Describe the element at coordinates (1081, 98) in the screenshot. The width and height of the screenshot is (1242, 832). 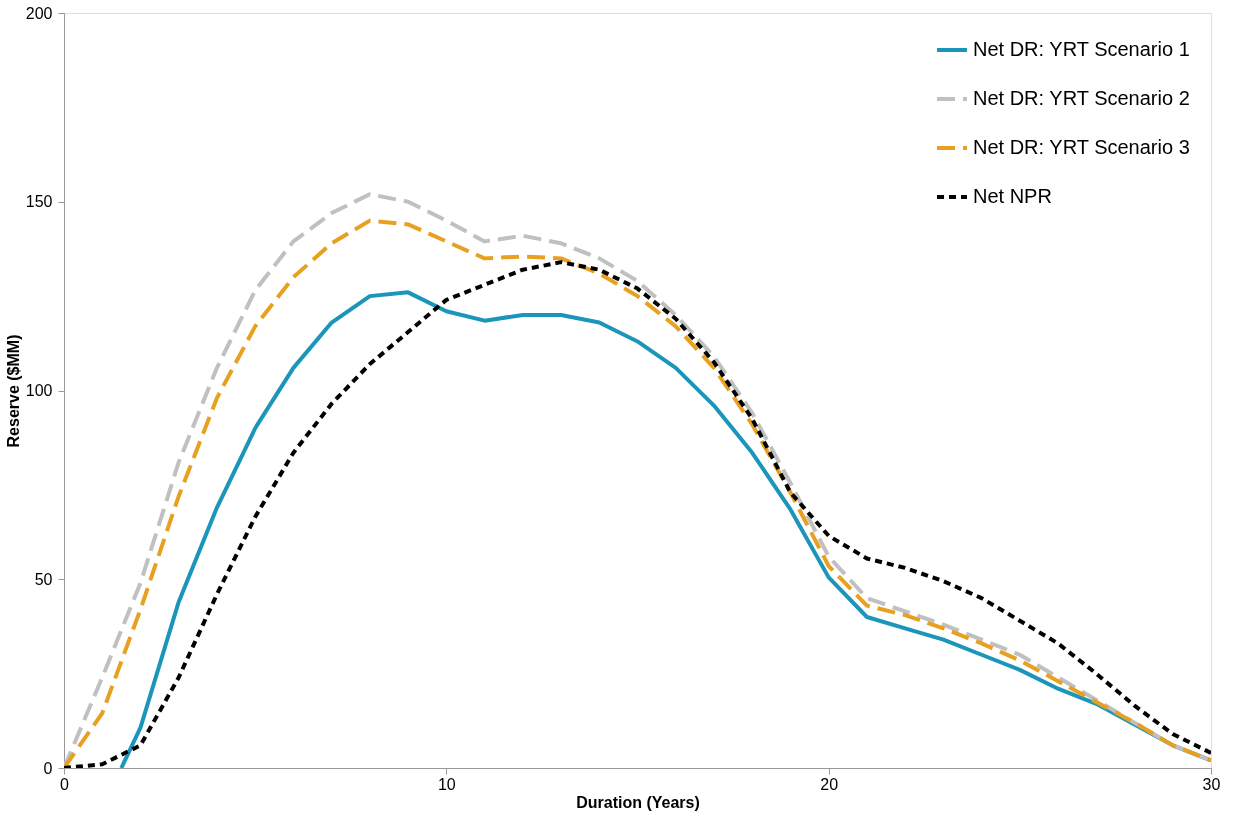
I see `legend-label: Net DR: YRT Scenario 2` at that location.